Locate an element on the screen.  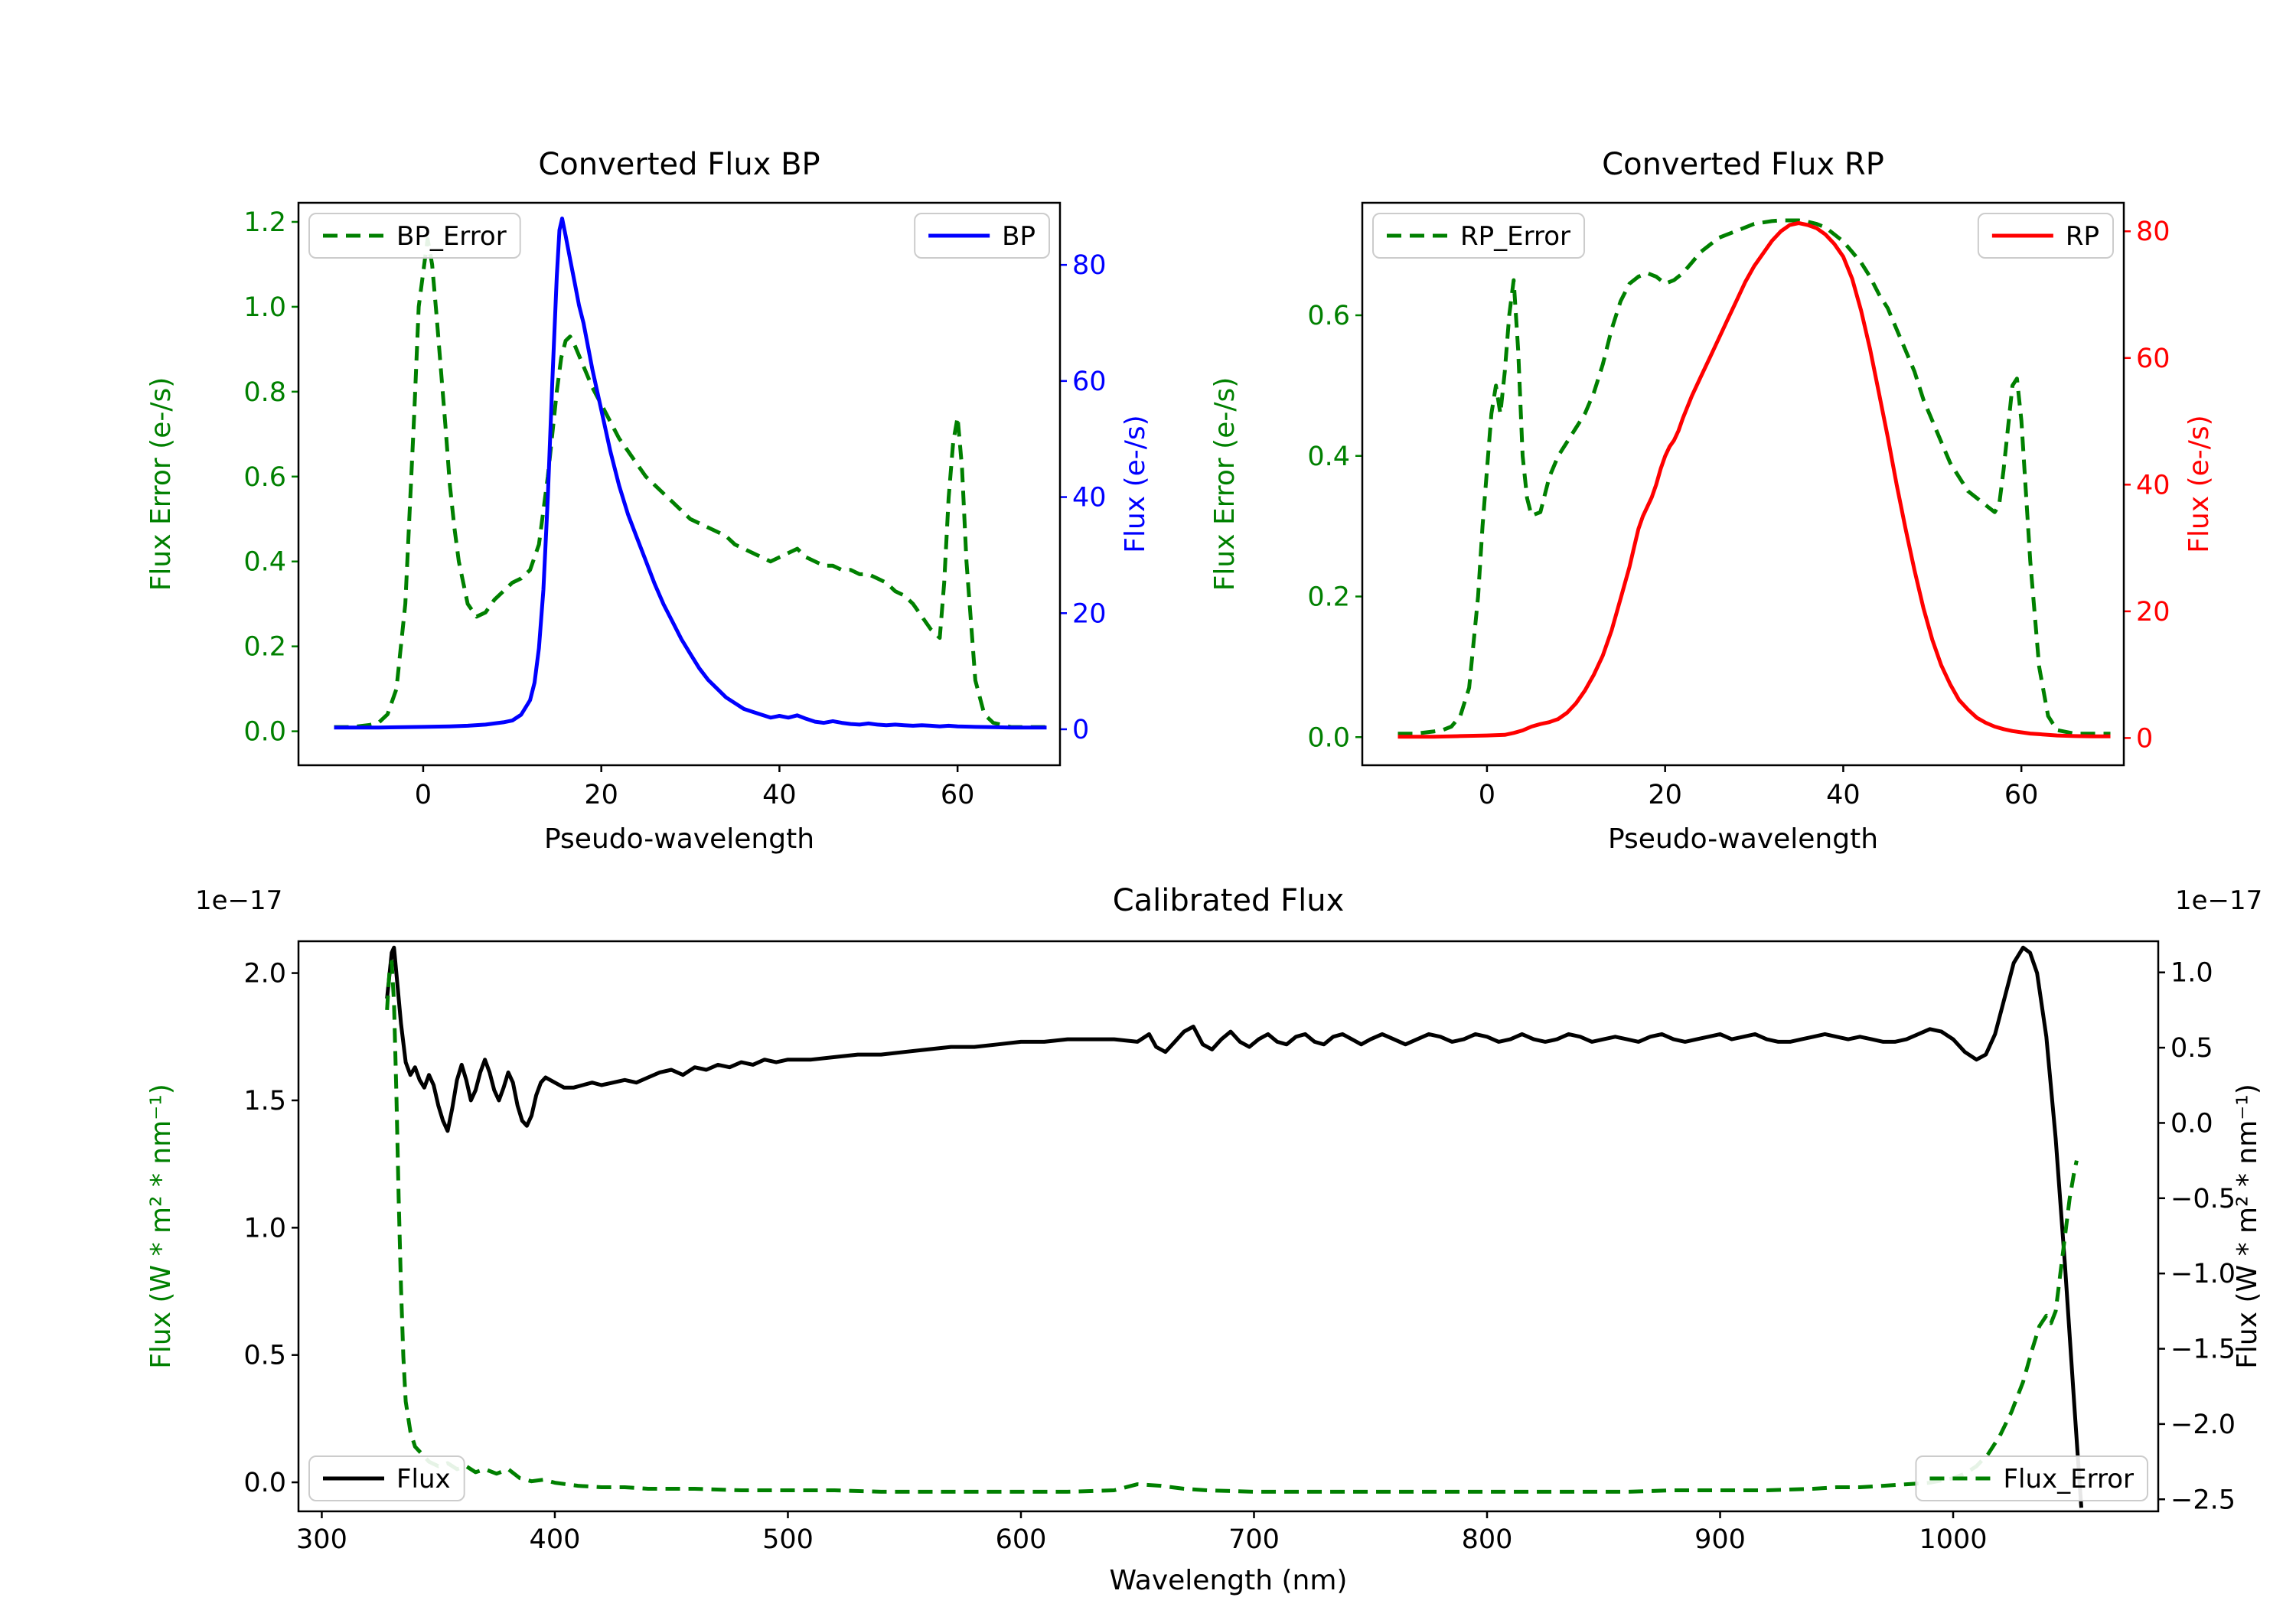
x-tick-label: 500 is located at coordinates (788, 1539).